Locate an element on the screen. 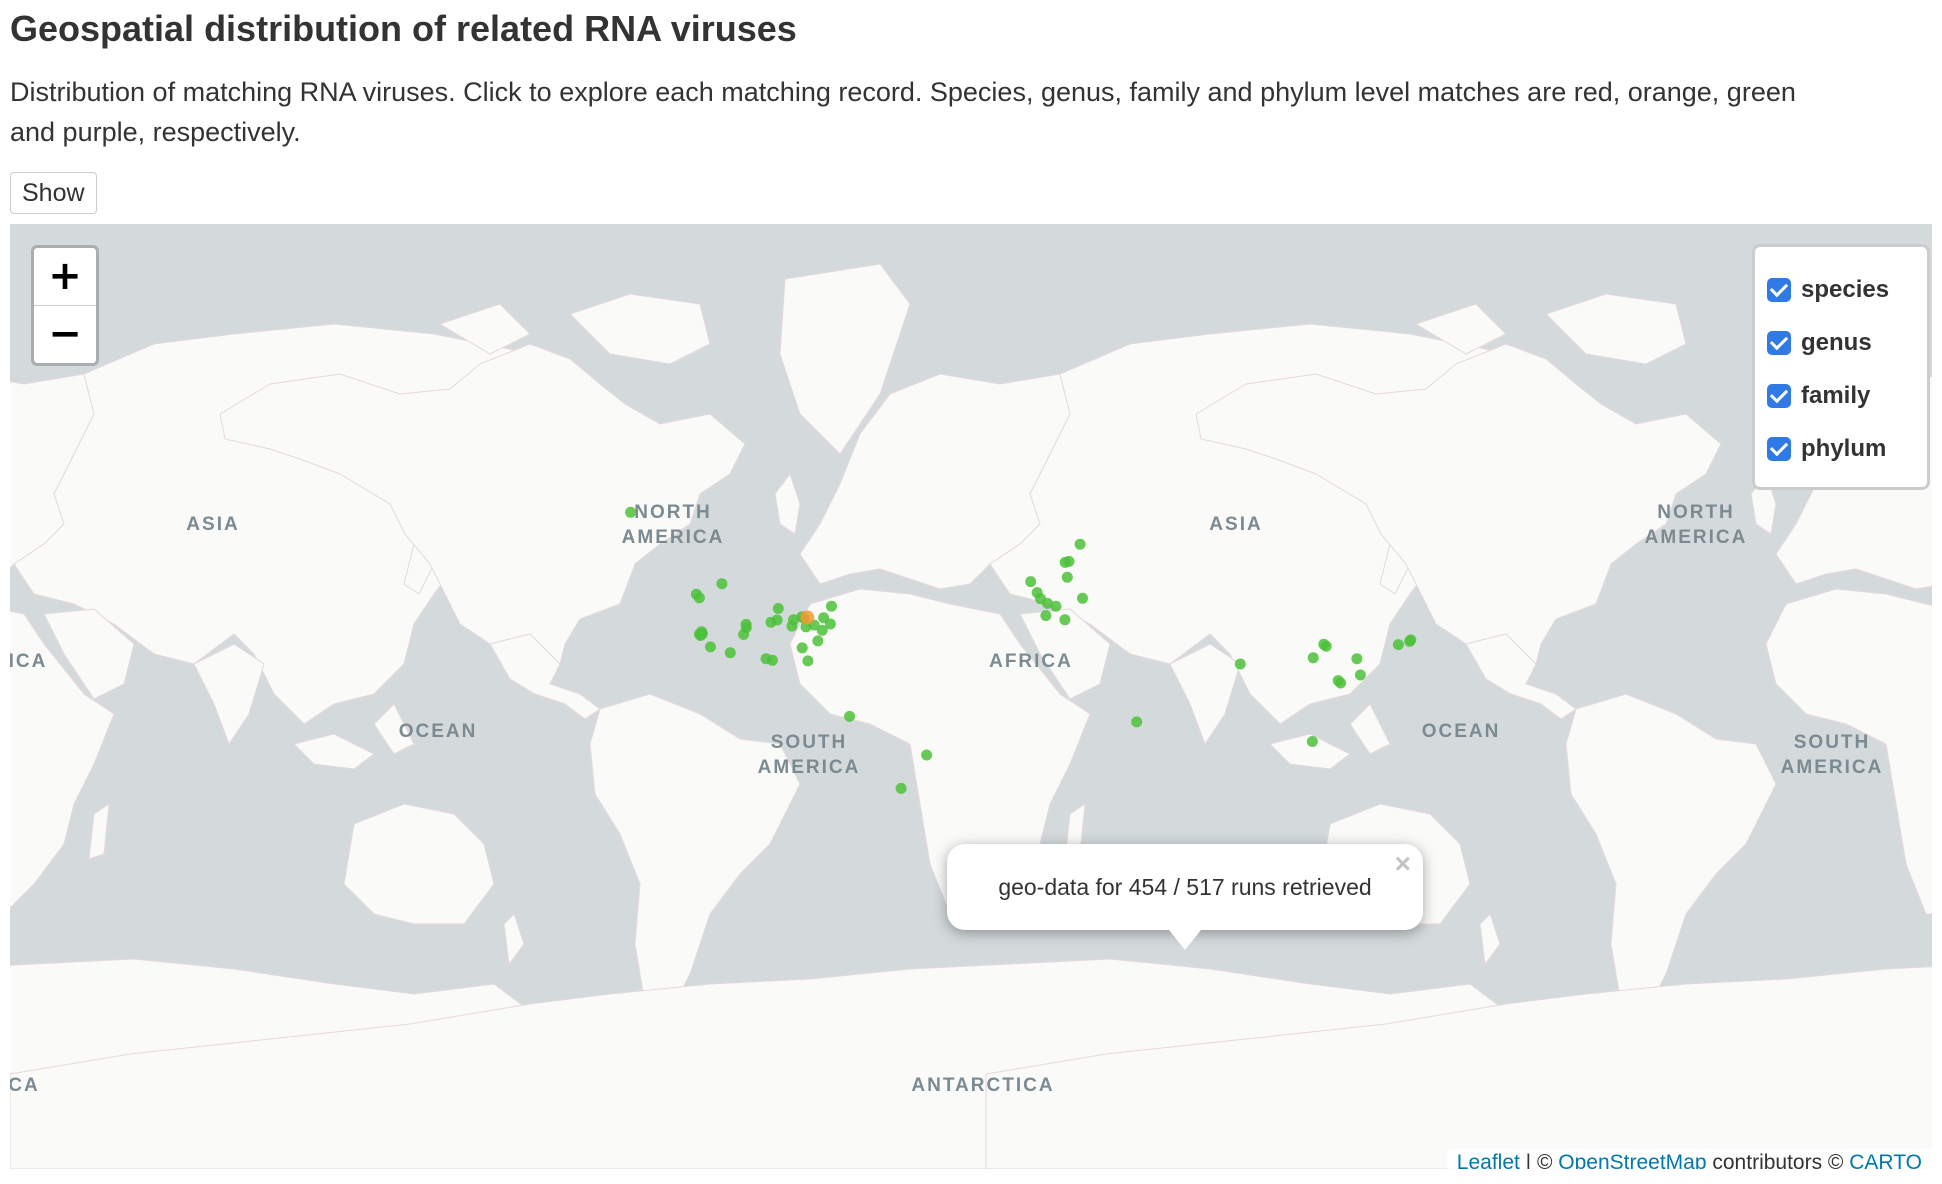  label-north-america-right-2: AMERICA is located at coordinates (1696, 537).